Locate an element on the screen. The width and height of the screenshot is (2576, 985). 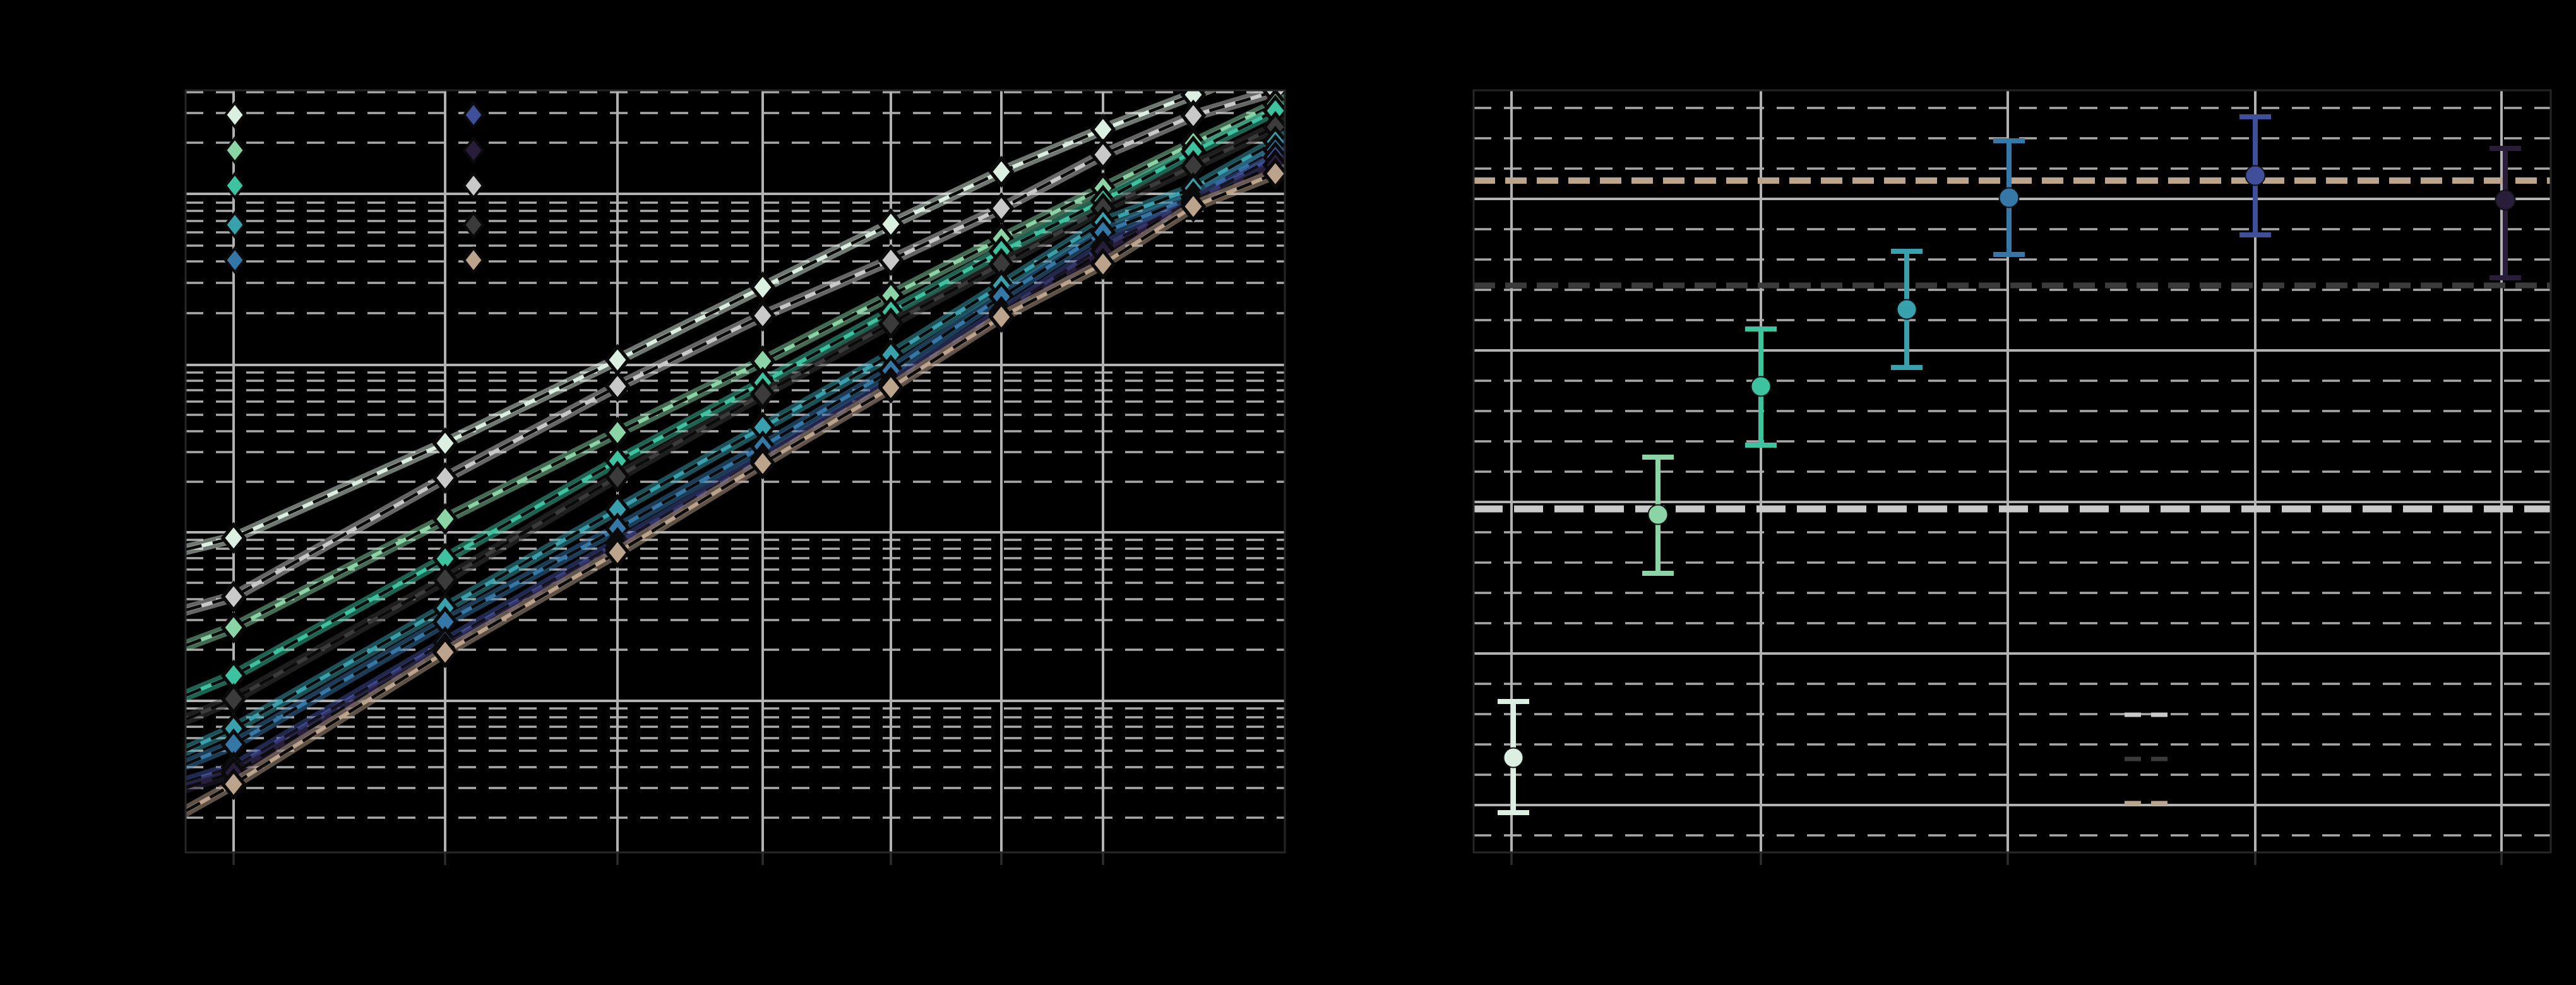
errorbar-point-teal-green is located at coordinates (1761, 387).